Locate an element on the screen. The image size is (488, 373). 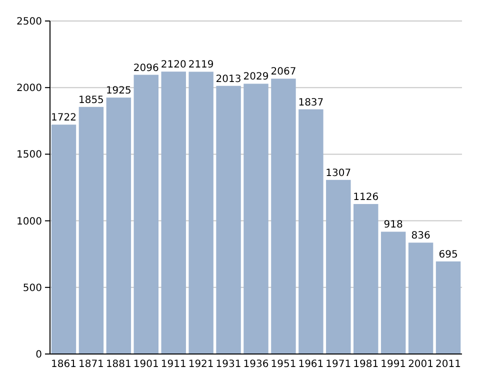
x-tick-label: 1861 is located at coordinates (63, 364).